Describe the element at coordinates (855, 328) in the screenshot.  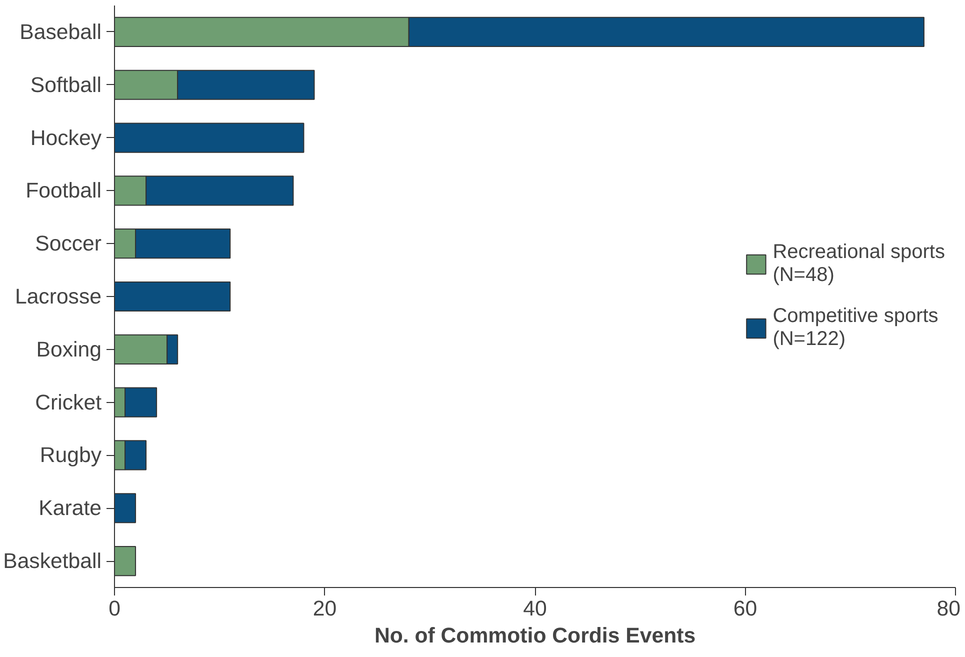
I see `legend-label: Competitive sports (N=122)` at that location.